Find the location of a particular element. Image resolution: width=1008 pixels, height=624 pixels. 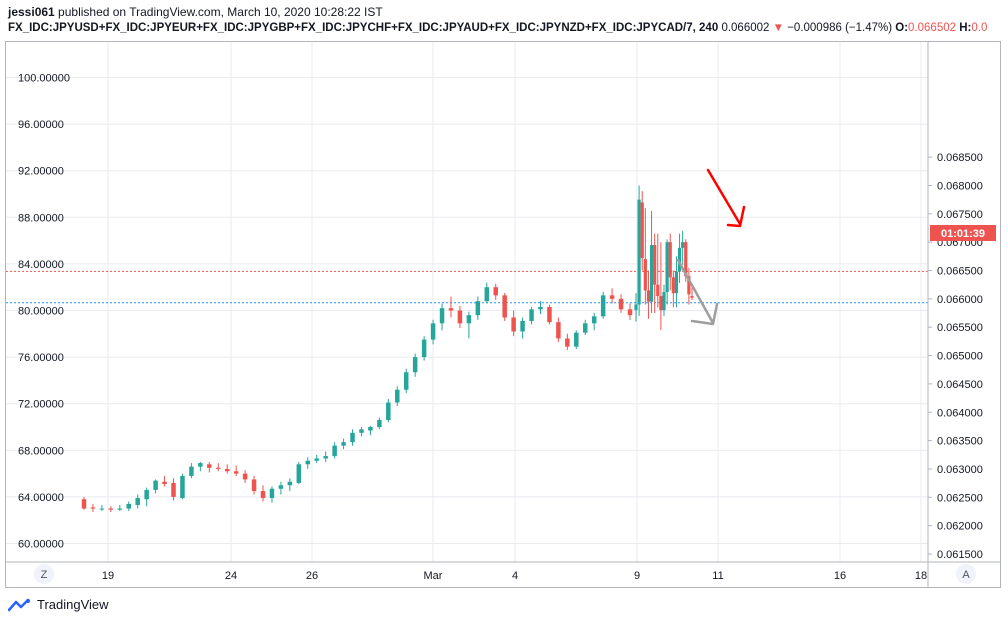

footer-brand: TradingView is located at coordinates (58, 604).